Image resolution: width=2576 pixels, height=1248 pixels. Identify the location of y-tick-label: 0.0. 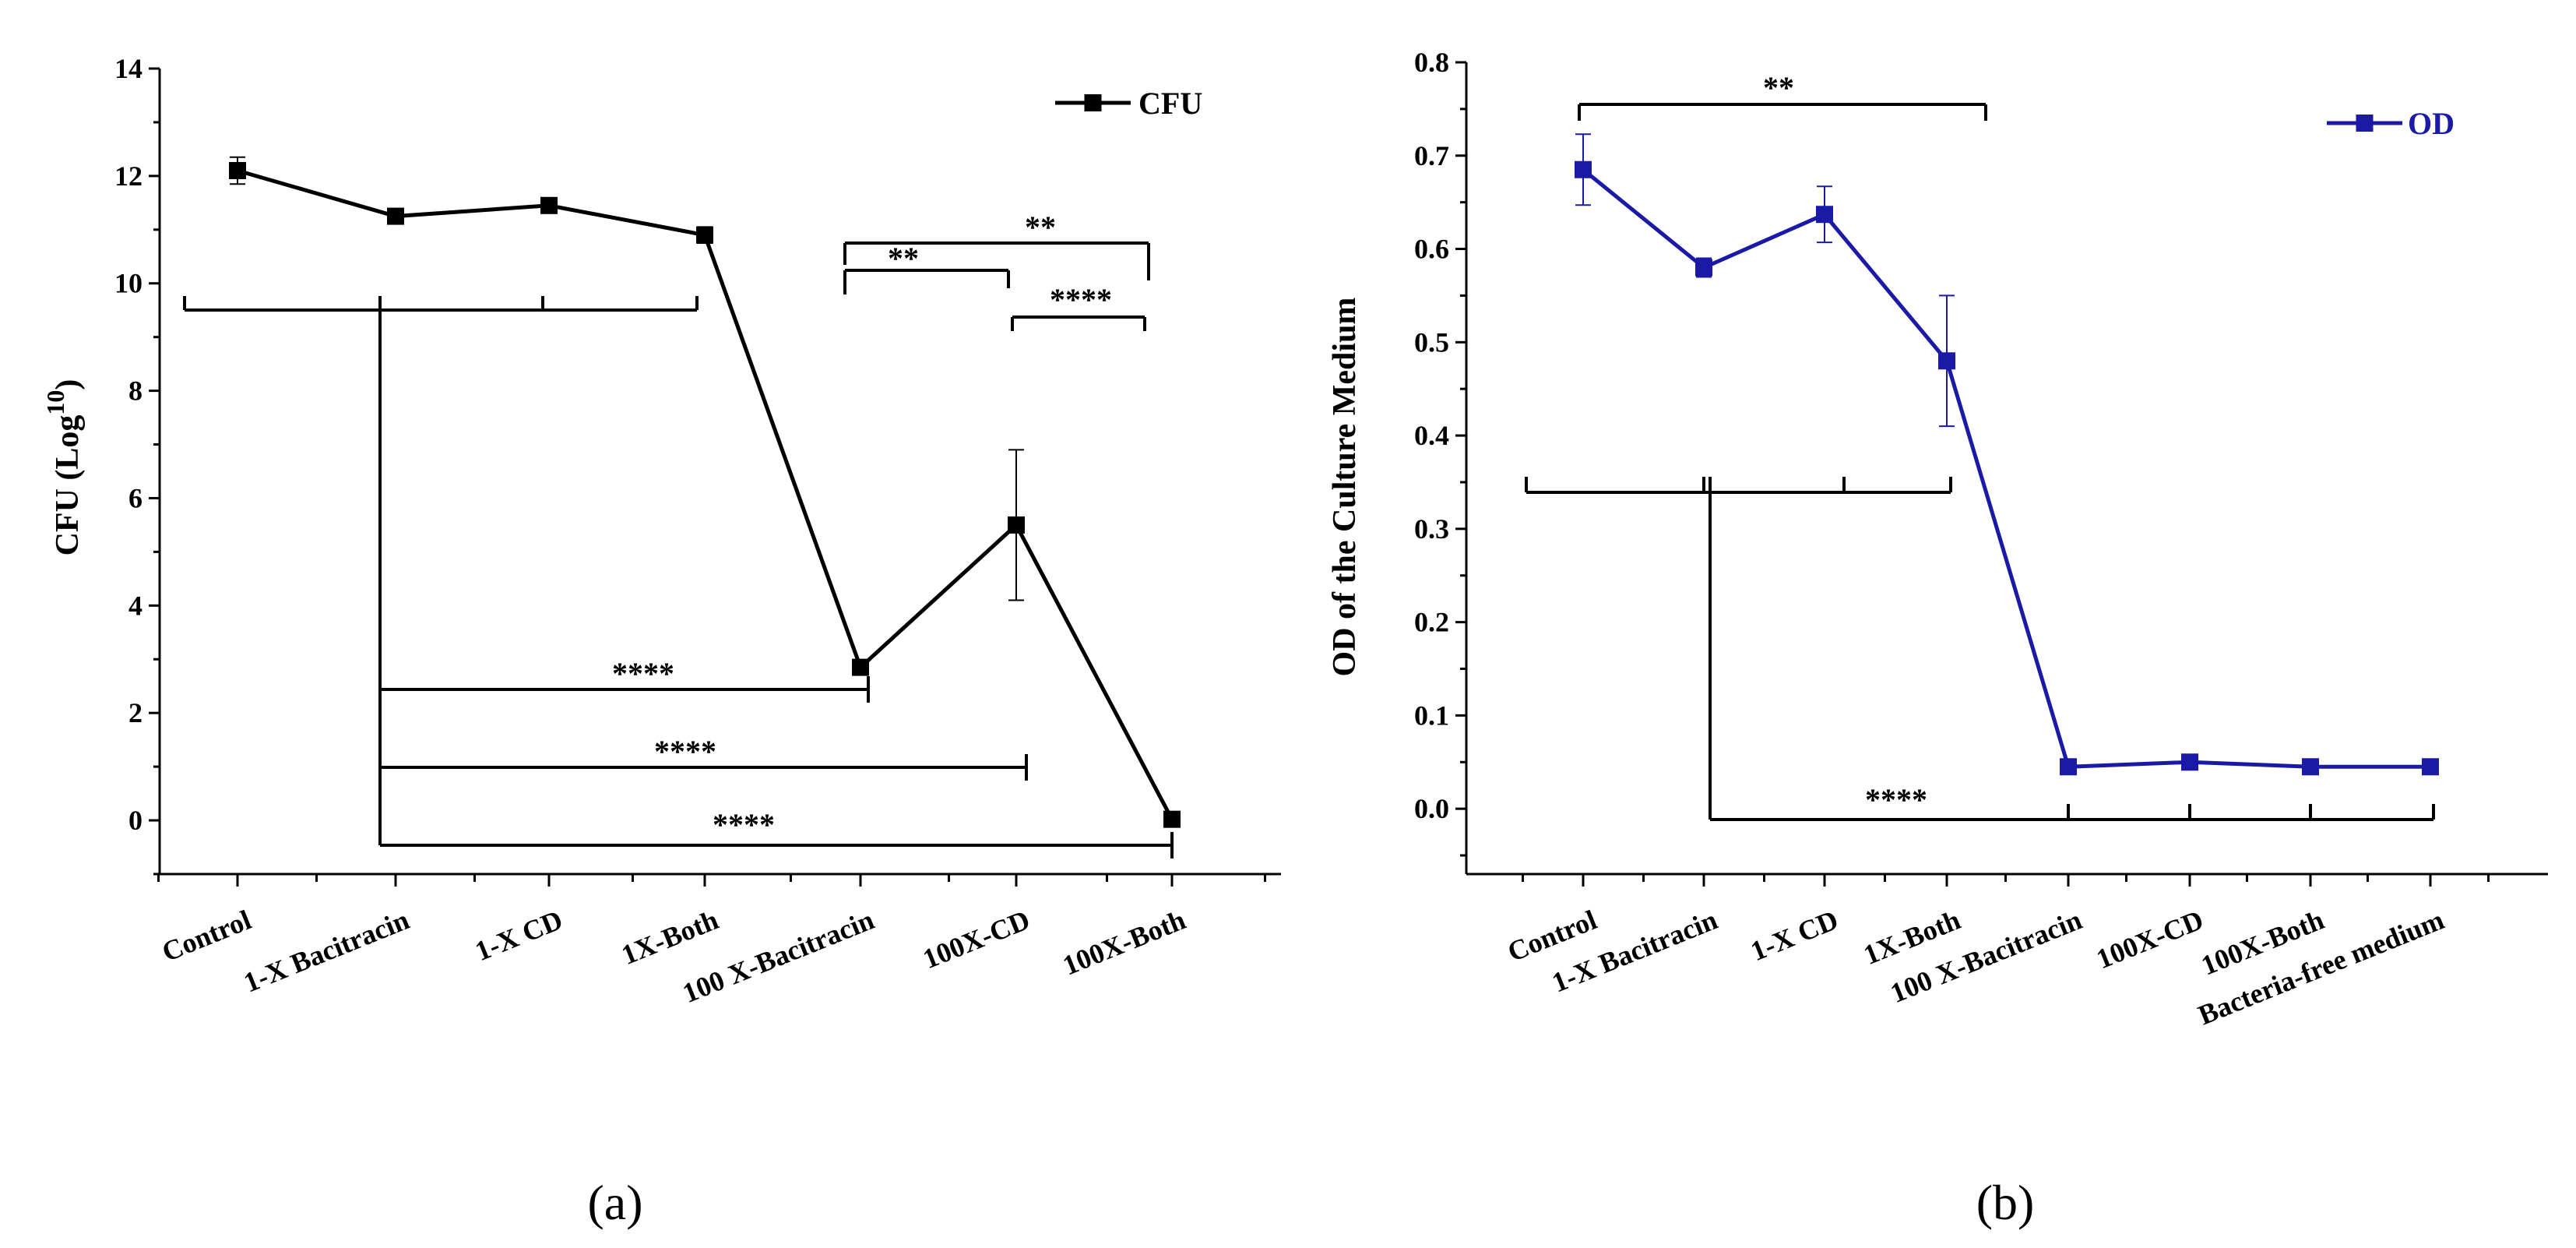
(1431, 809).